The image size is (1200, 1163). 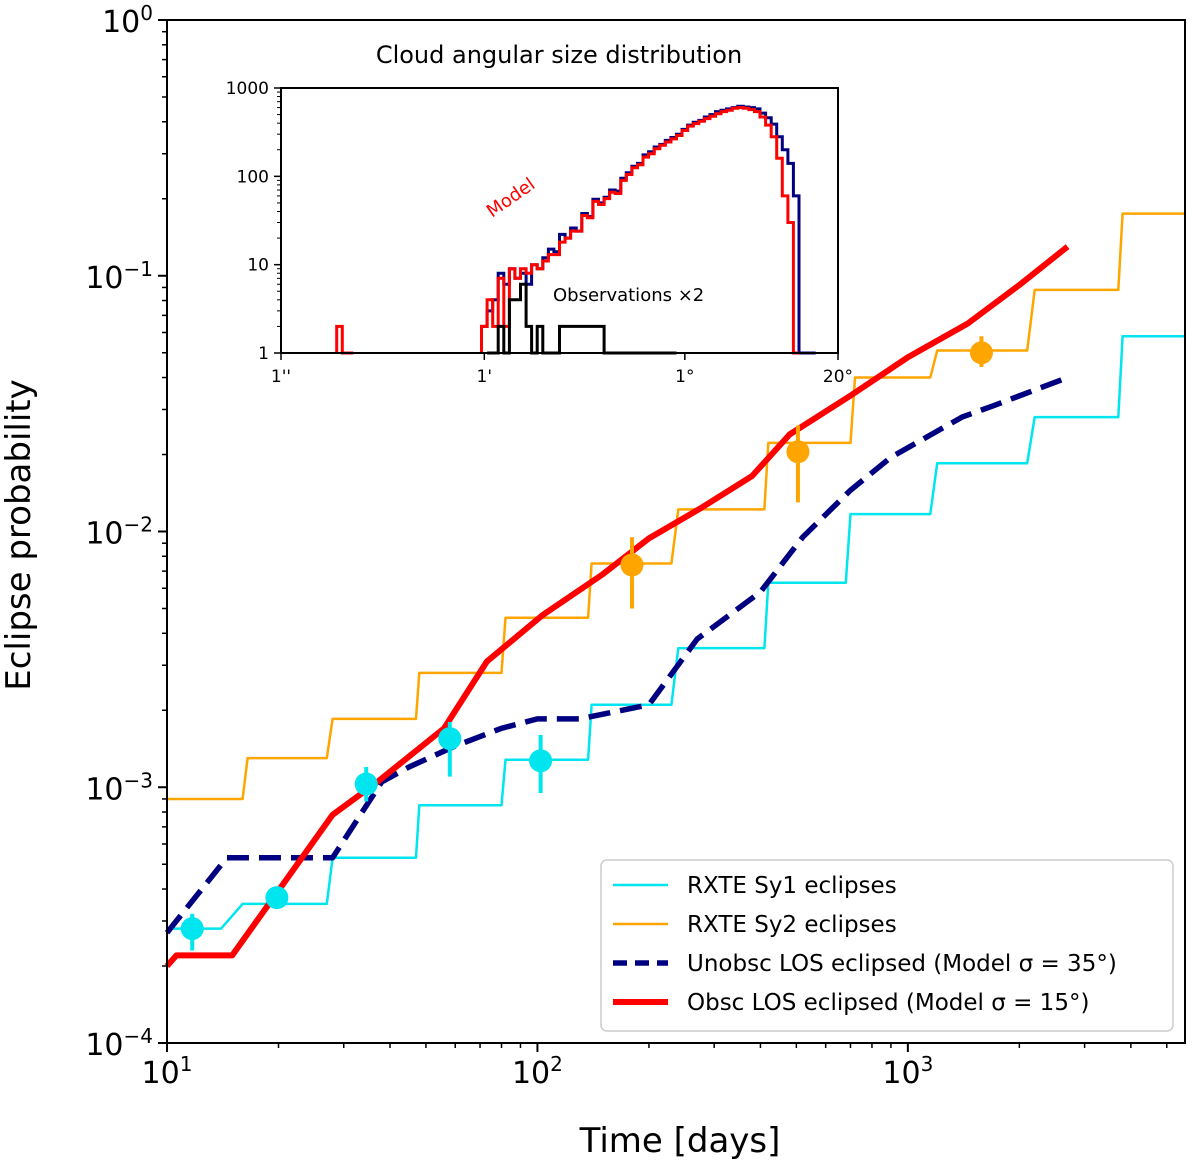 I want to click on legend-box, so click(x=887, y=945).